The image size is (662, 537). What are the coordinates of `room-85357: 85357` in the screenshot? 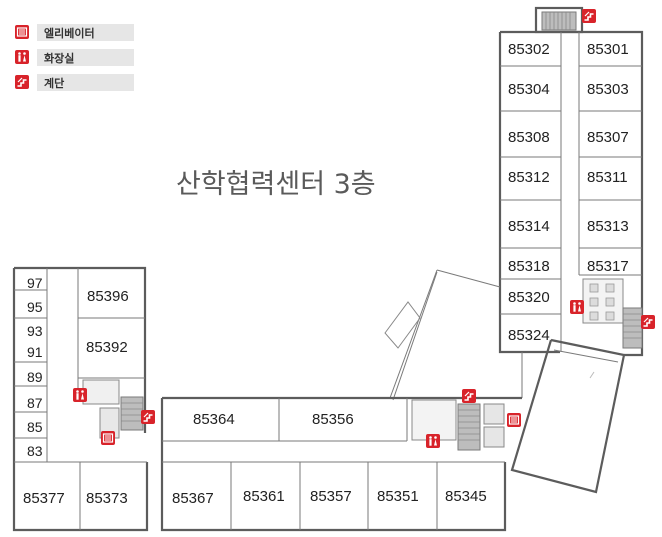 It's located at (331, 496).